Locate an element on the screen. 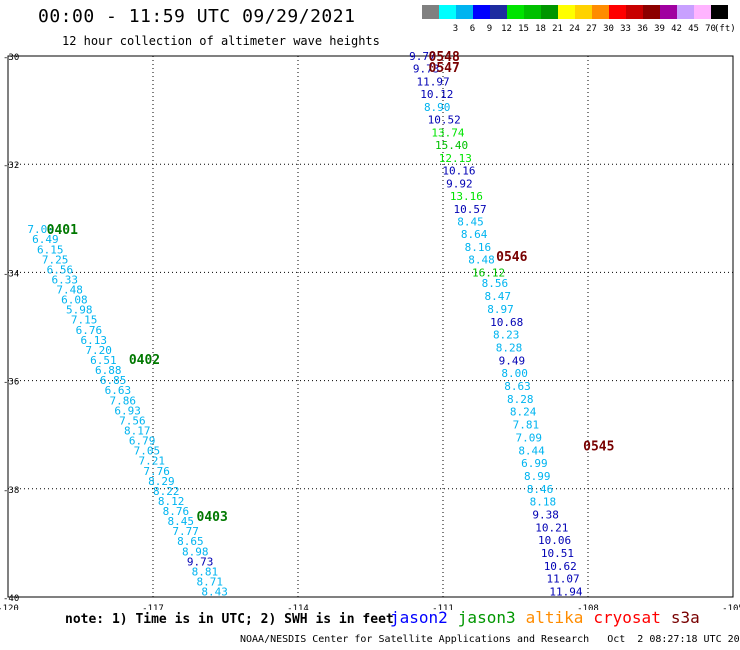 The image size is (740, 650). wave-height-value: 7.05 is located at coordinates (147, 451).